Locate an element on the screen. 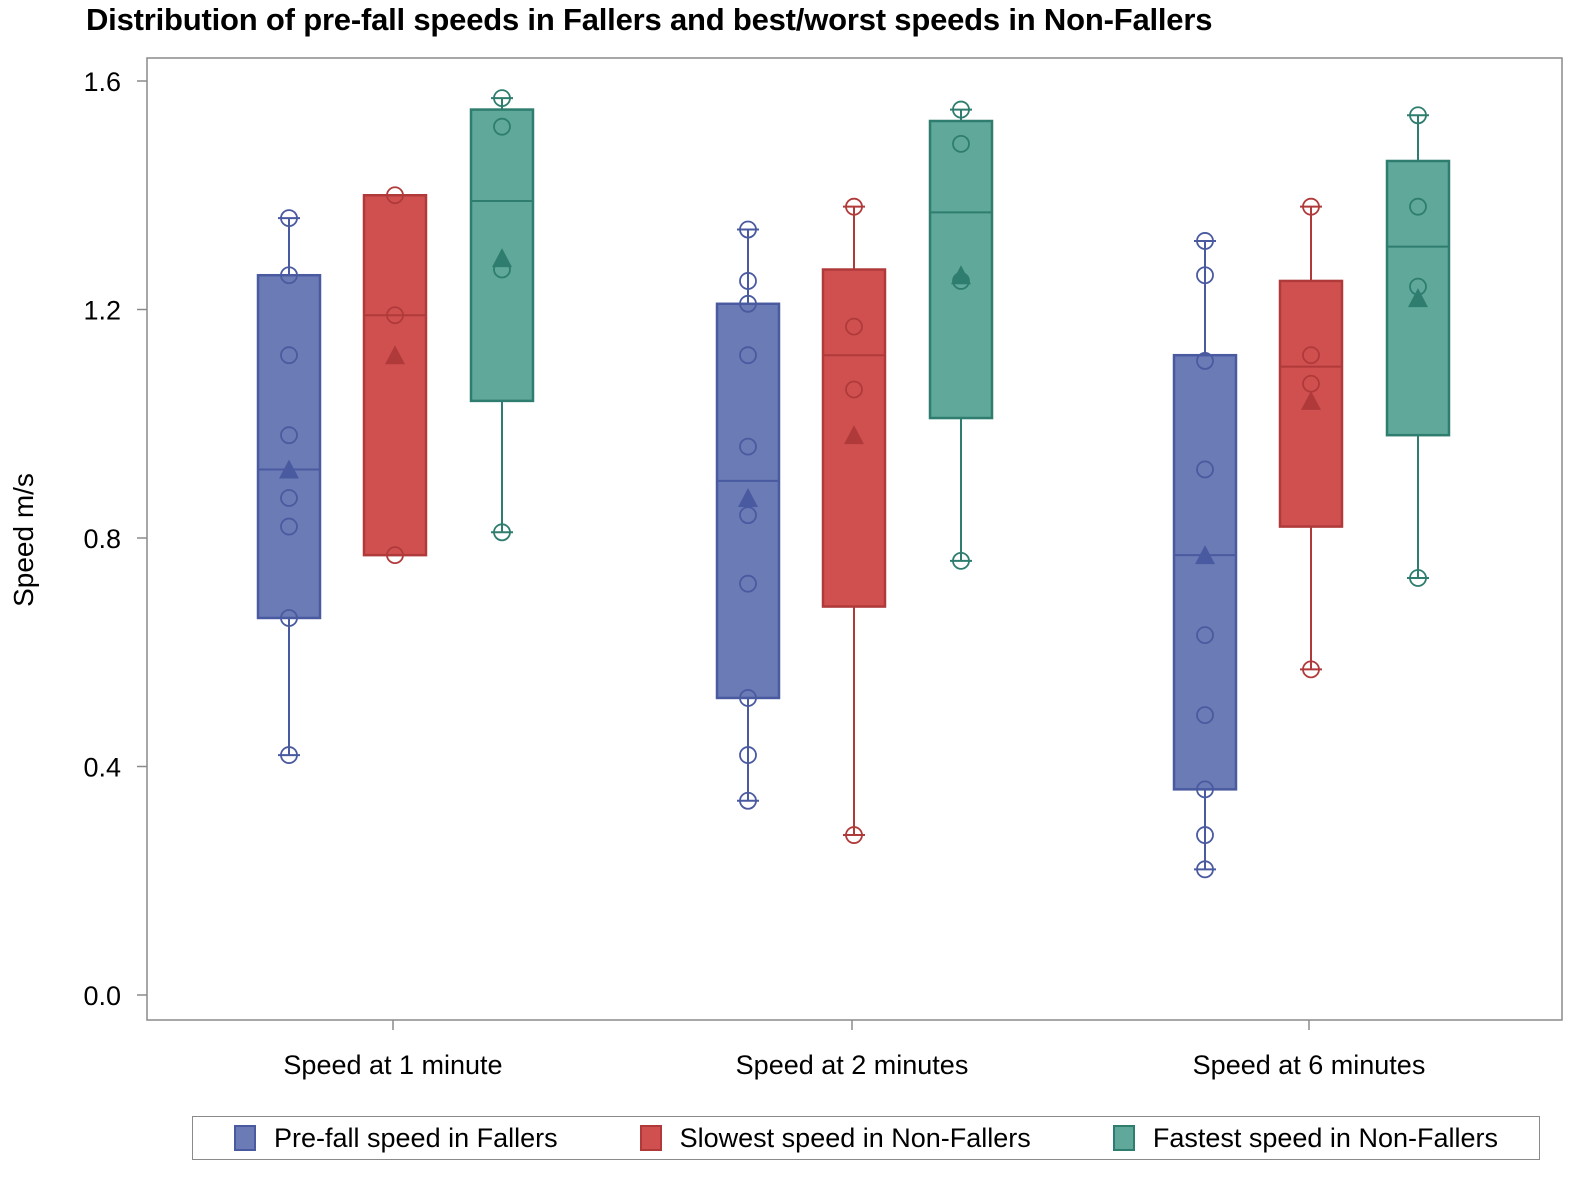  legend-item: Slowest speed in Non-Fallers is located at coordinates (835, 1138).